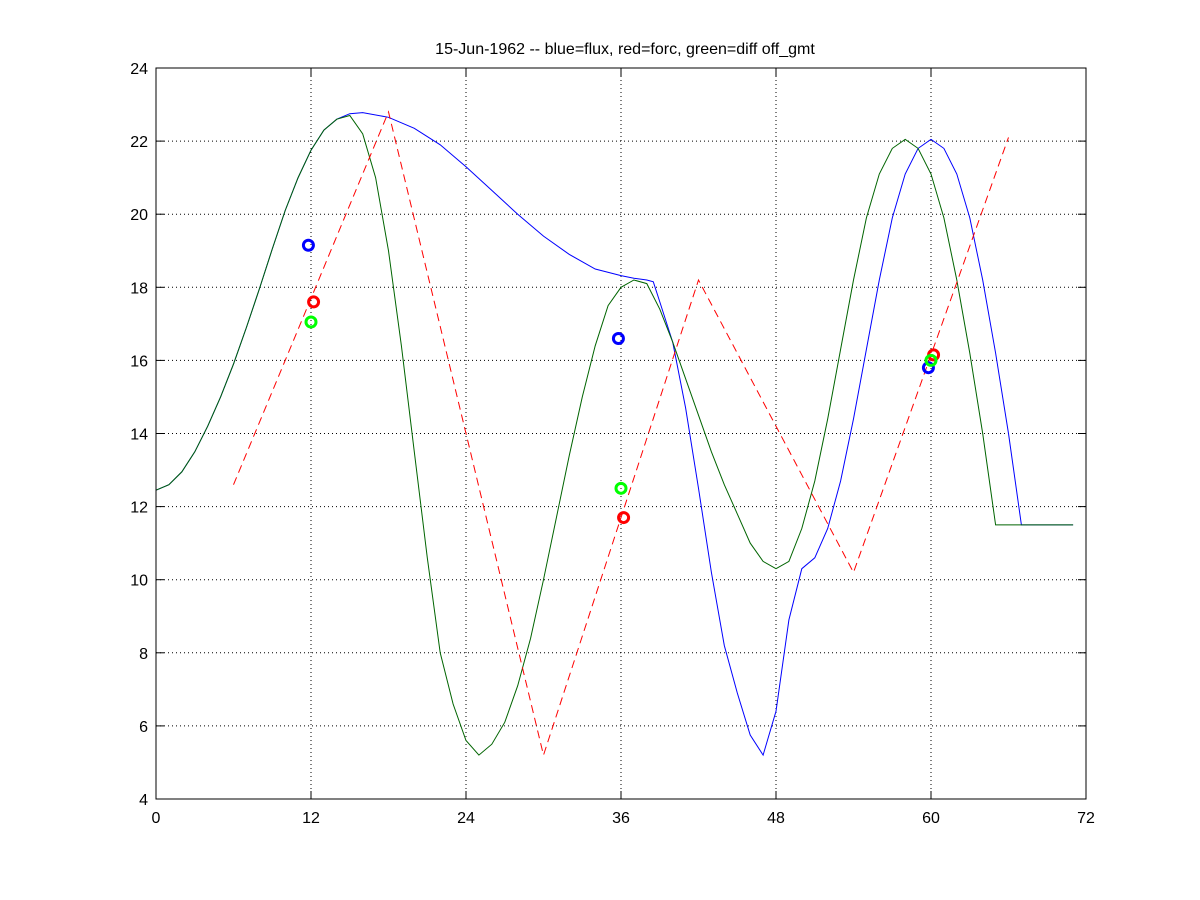  I want to click on y-tick-label: 6, so click(143, 727).